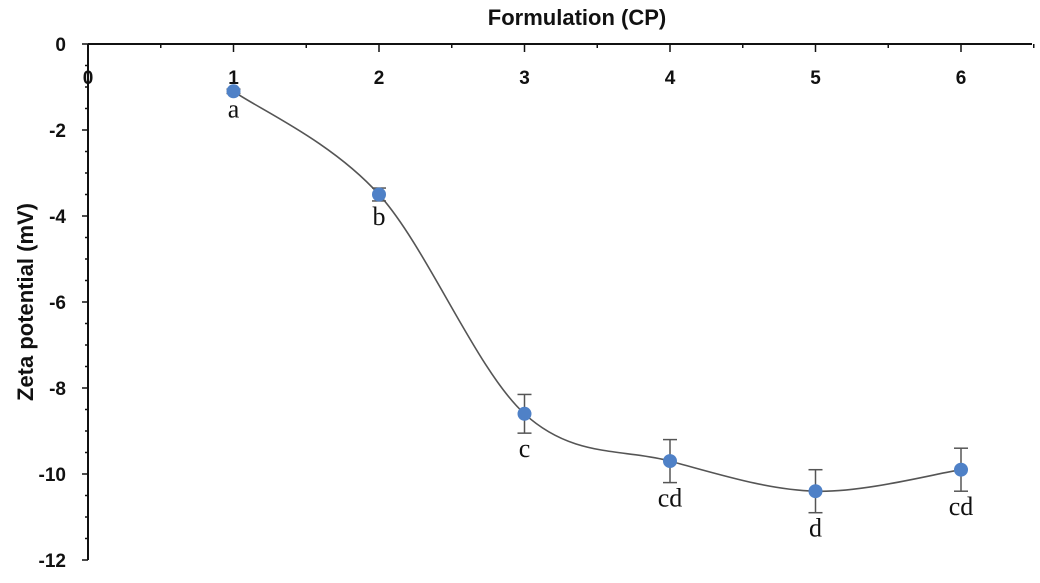 This screenshot has width=1040, height=583. Describe the element at coordinates (57, 131) in the screenshot. I see `y-tick-label: -2` at that location.